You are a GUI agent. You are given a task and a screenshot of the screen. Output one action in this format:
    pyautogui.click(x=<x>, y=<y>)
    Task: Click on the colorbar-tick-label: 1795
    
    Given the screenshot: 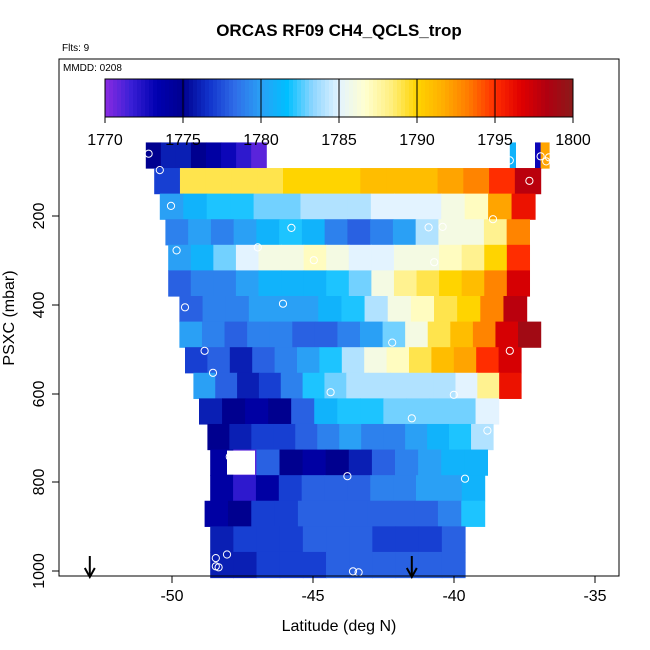 What is the action you would take?
    pyautogui.click(x=495, y=140)
    